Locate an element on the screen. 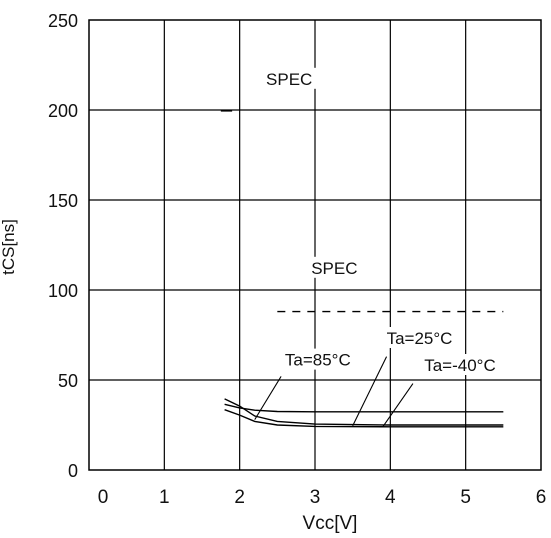 The image size is (551, 538). y-axis-label: tCS[ns] is located at coordinates (9, 247).